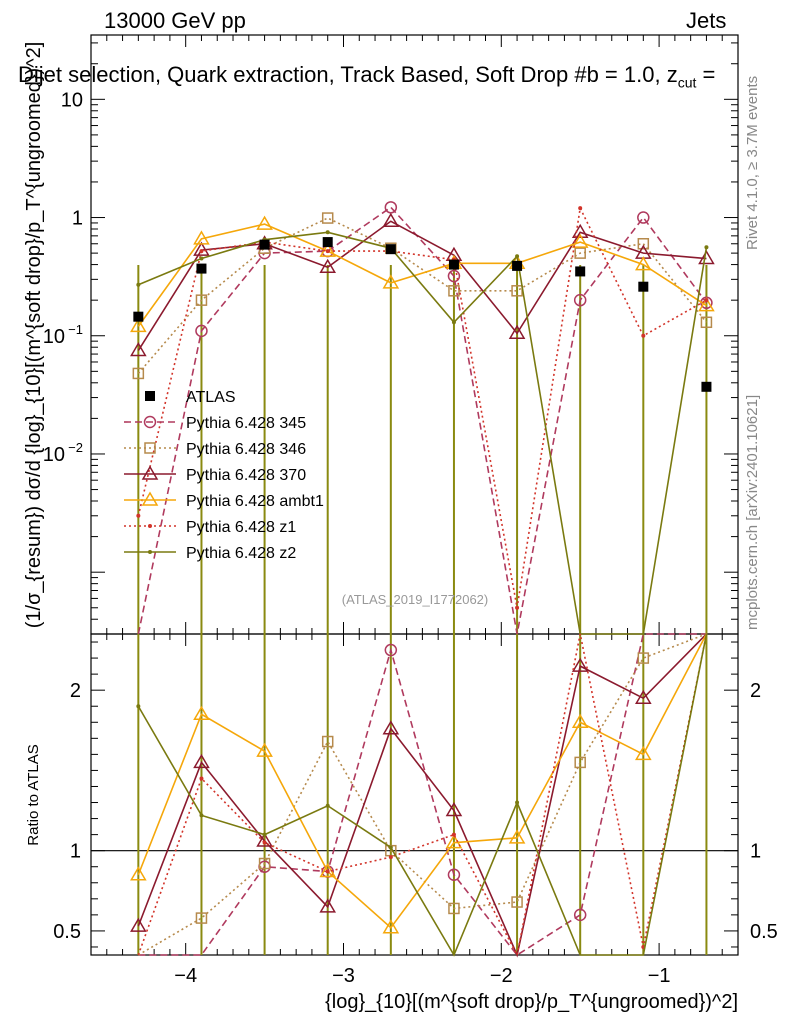  I want to click on analysis-id-label: (ATLAS_2019_I1772062), so click(415, 599).